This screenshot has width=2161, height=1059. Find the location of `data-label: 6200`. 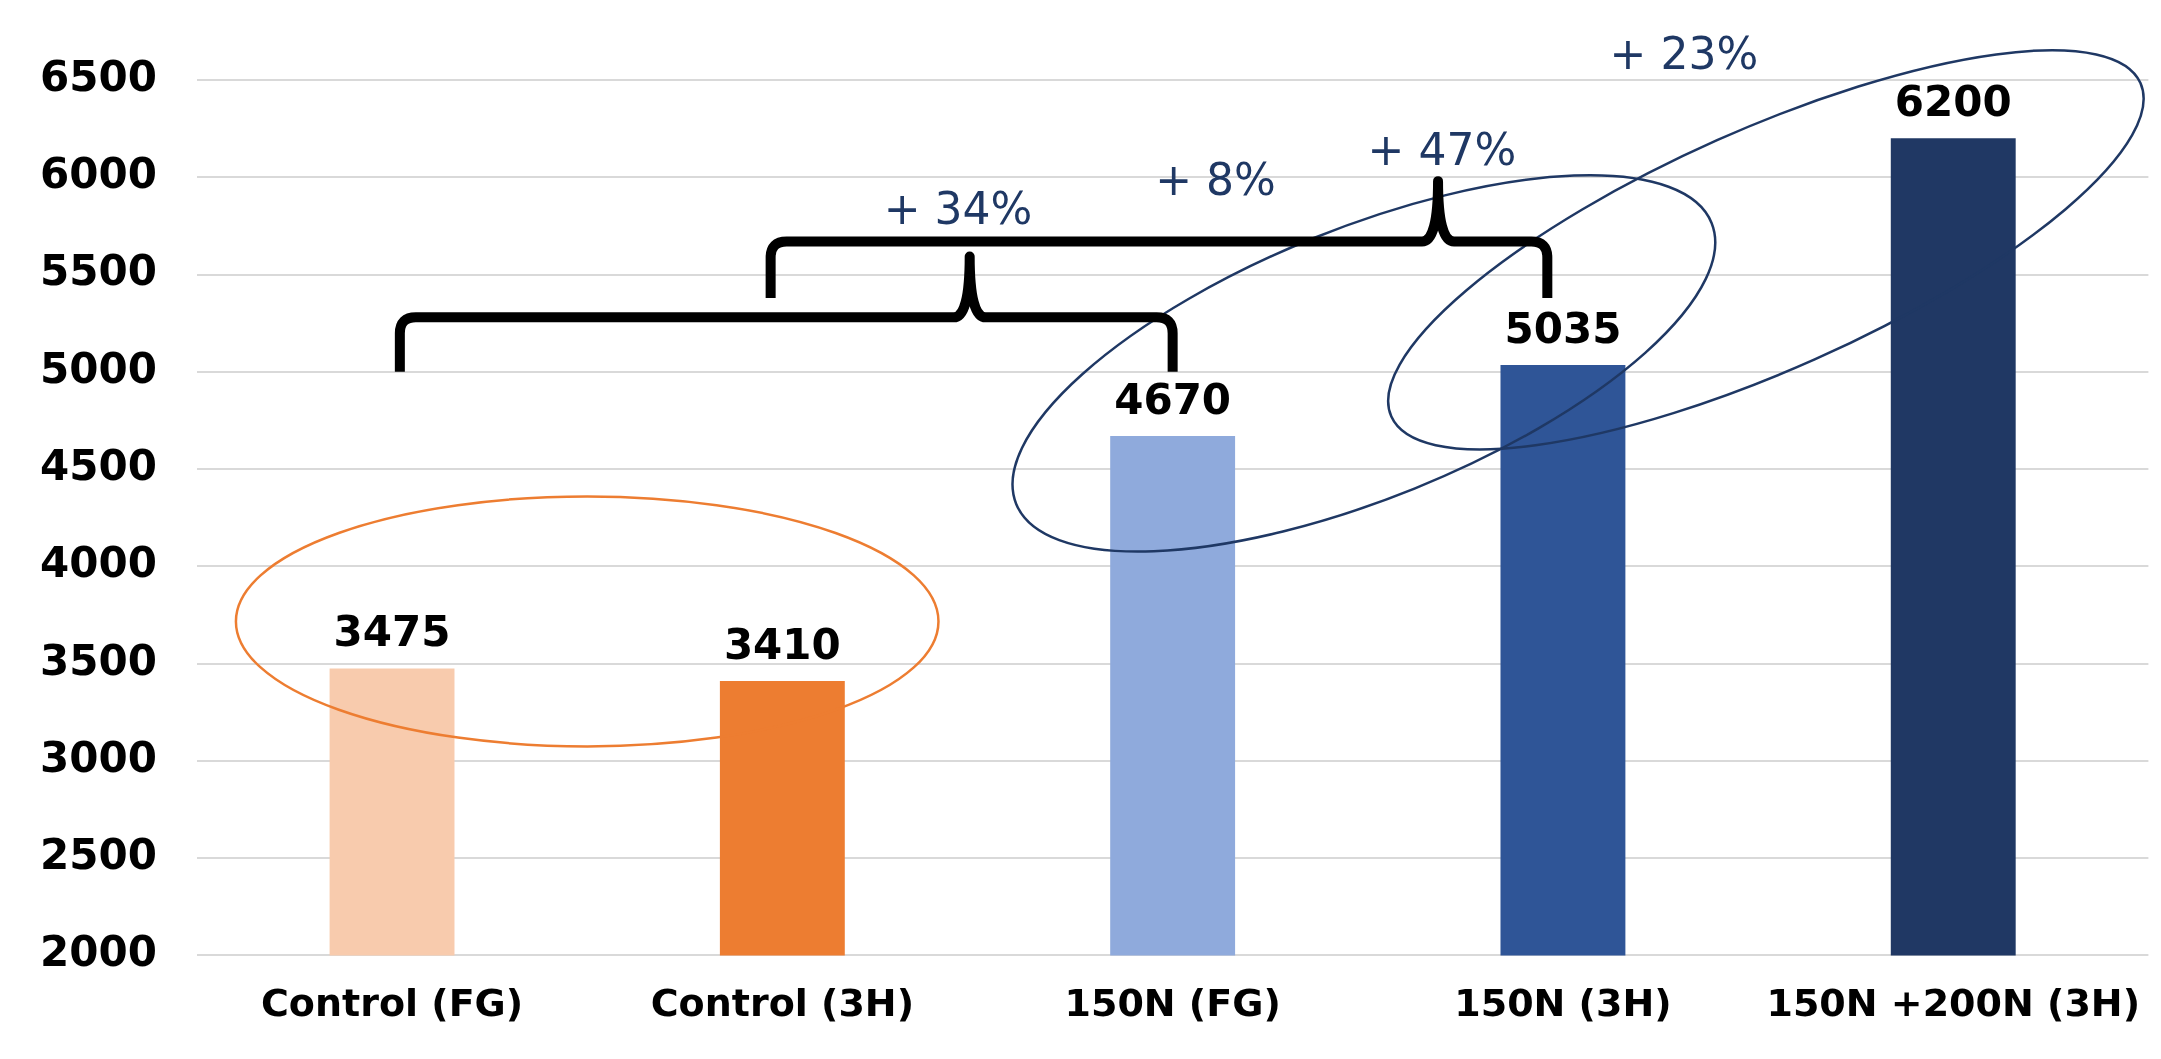

data-label: 6200 is located at coordinates (1953, 102).